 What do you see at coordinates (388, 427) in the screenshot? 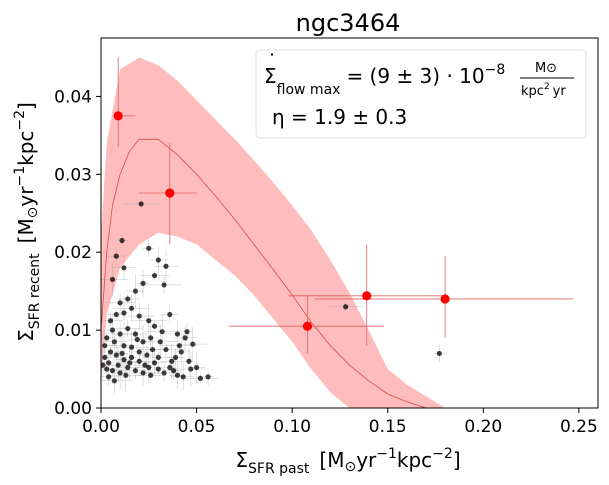
I see `x-tick-label: 0.15` at bounding box center [388, 427].